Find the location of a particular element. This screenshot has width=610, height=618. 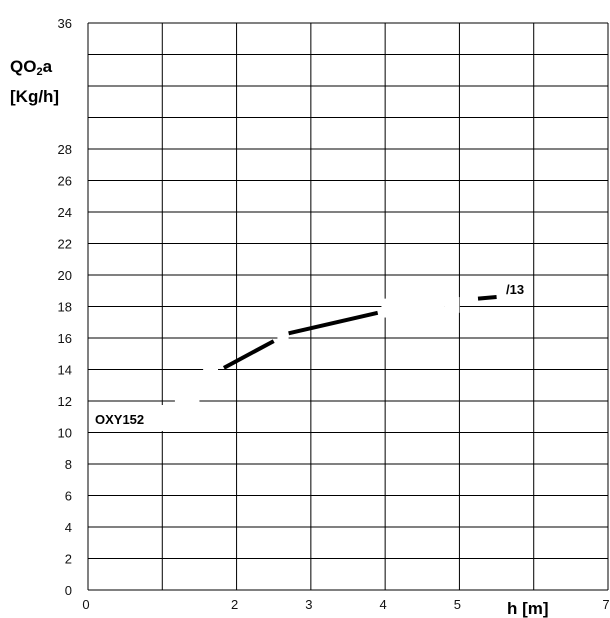

y-axis-title: QO2a is located at coordinates (31, 67).